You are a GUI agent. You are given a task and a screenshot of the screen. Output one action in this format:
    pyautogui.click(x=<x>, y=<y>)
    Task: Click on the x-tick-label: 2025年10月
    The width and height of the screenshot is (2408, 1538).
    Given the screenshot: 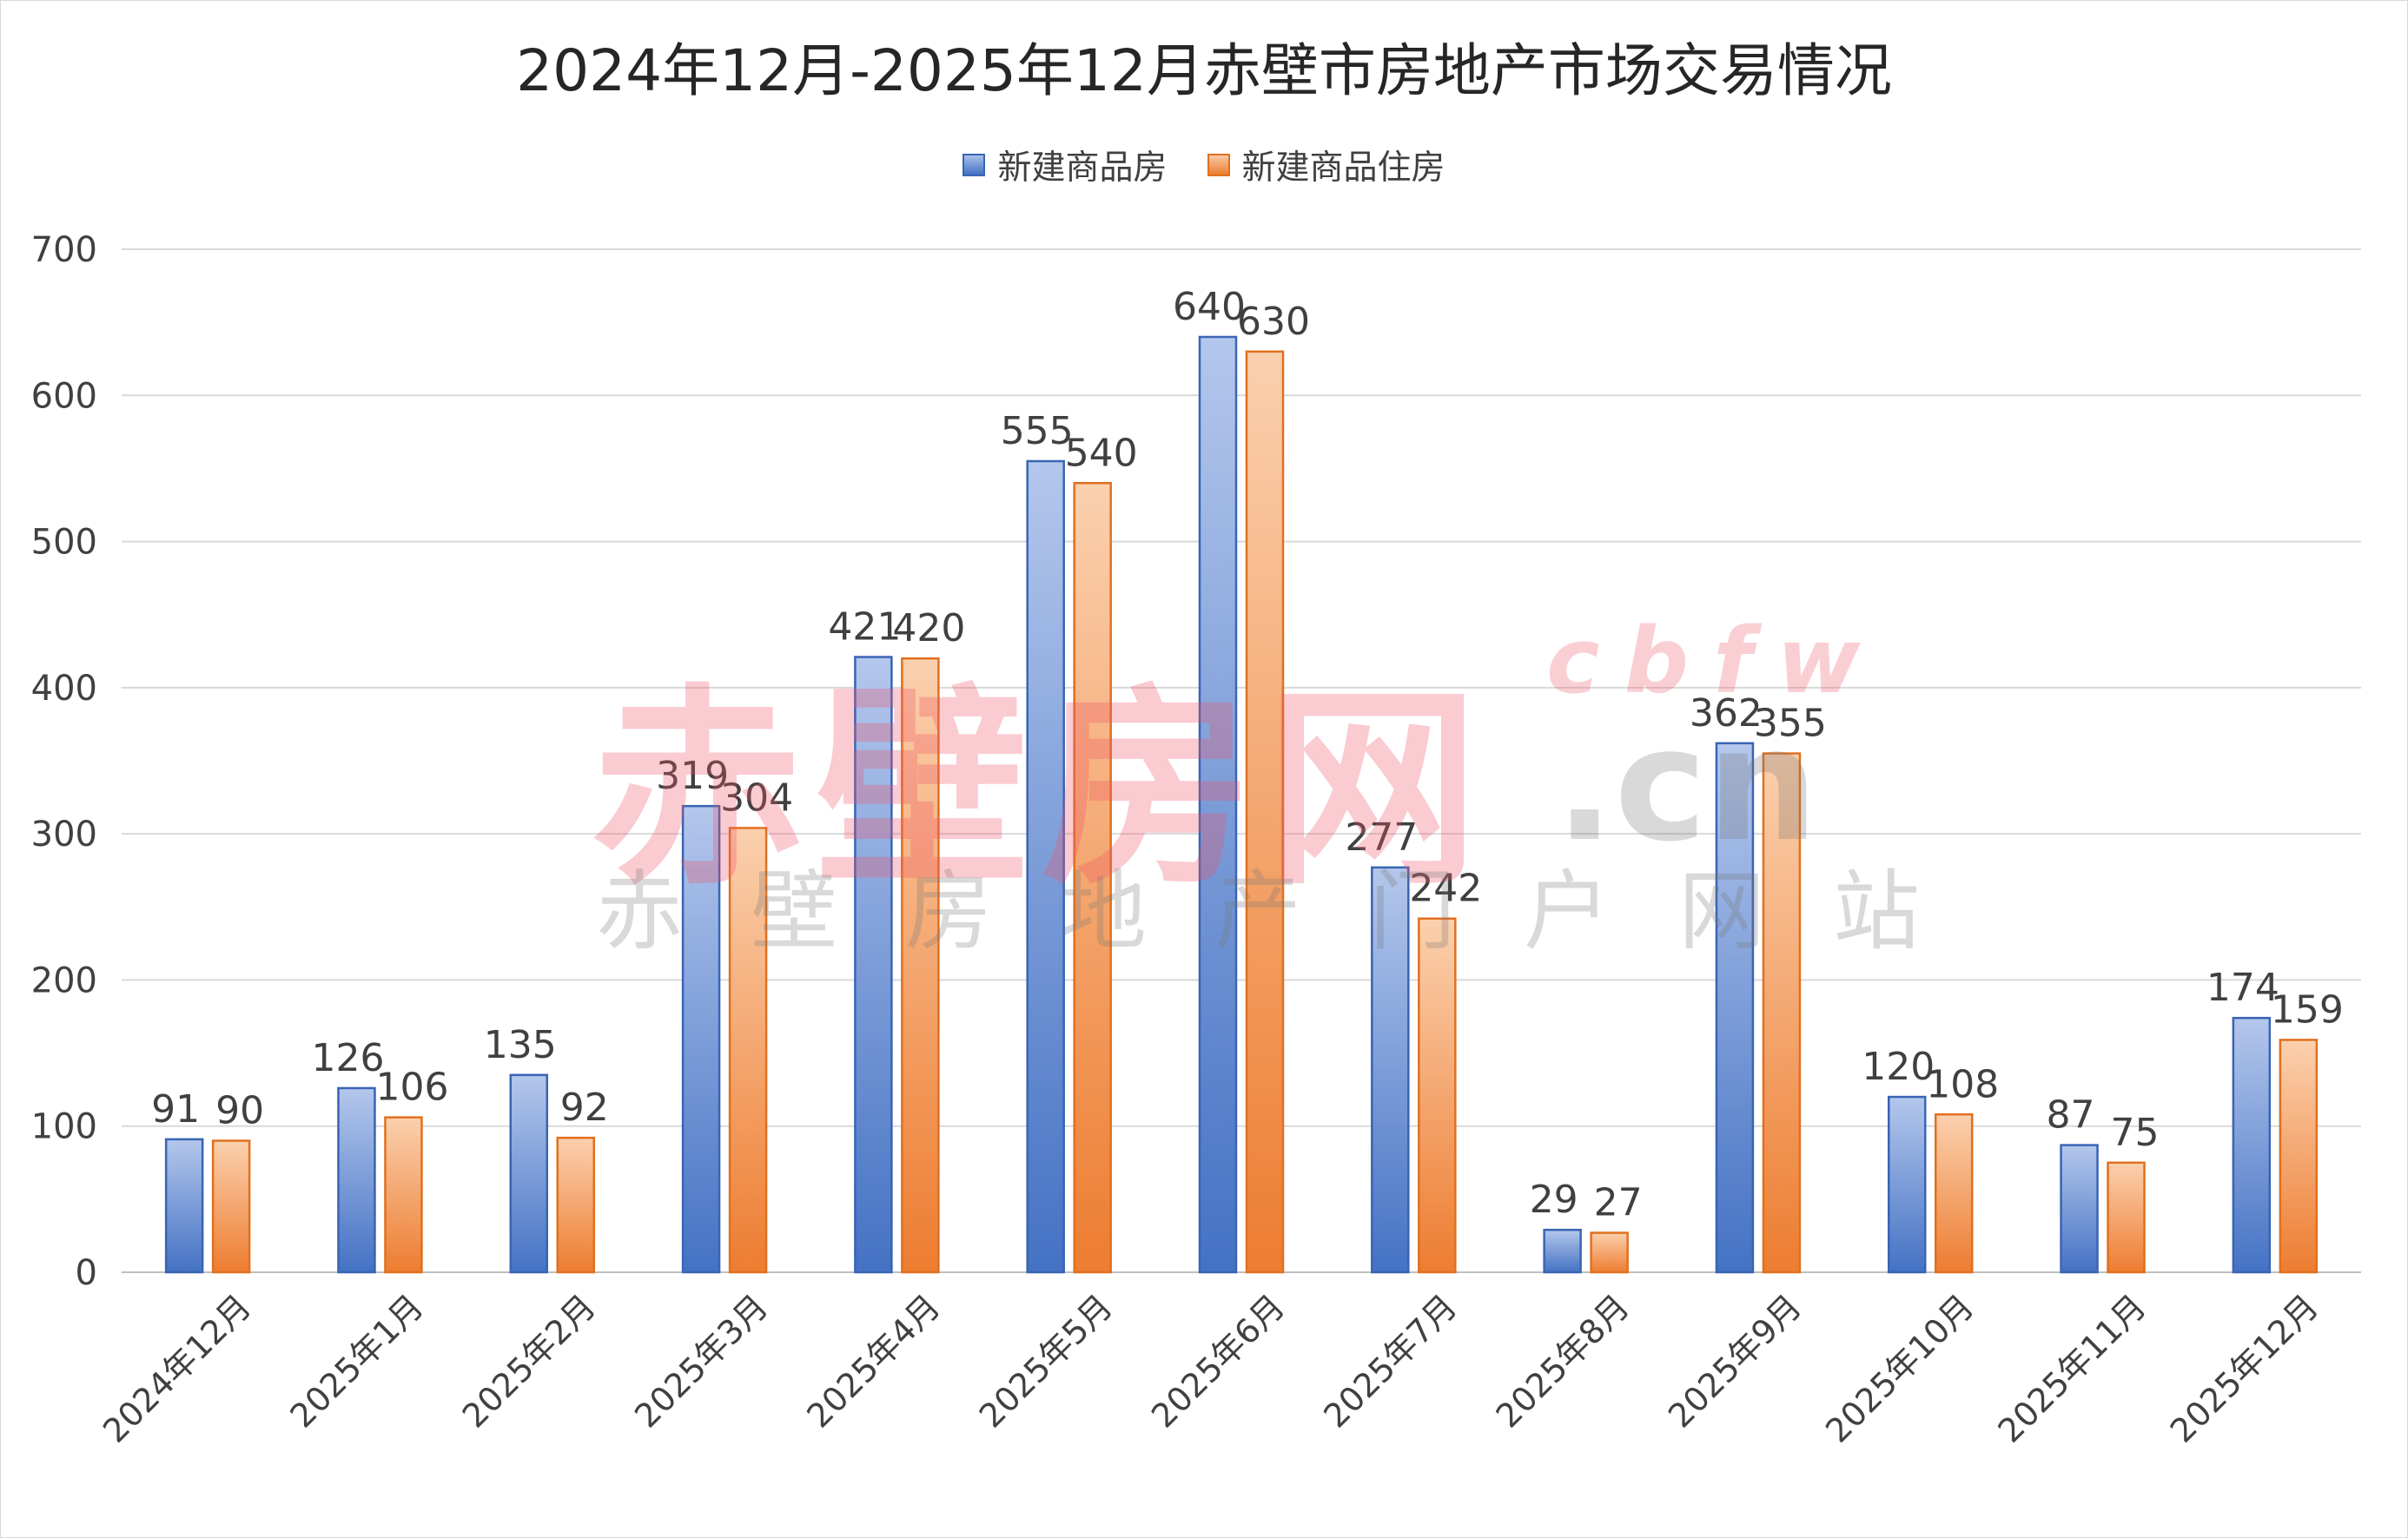 What is the action you would take?
    pyautogui.click(x=1900, y=1368)
    